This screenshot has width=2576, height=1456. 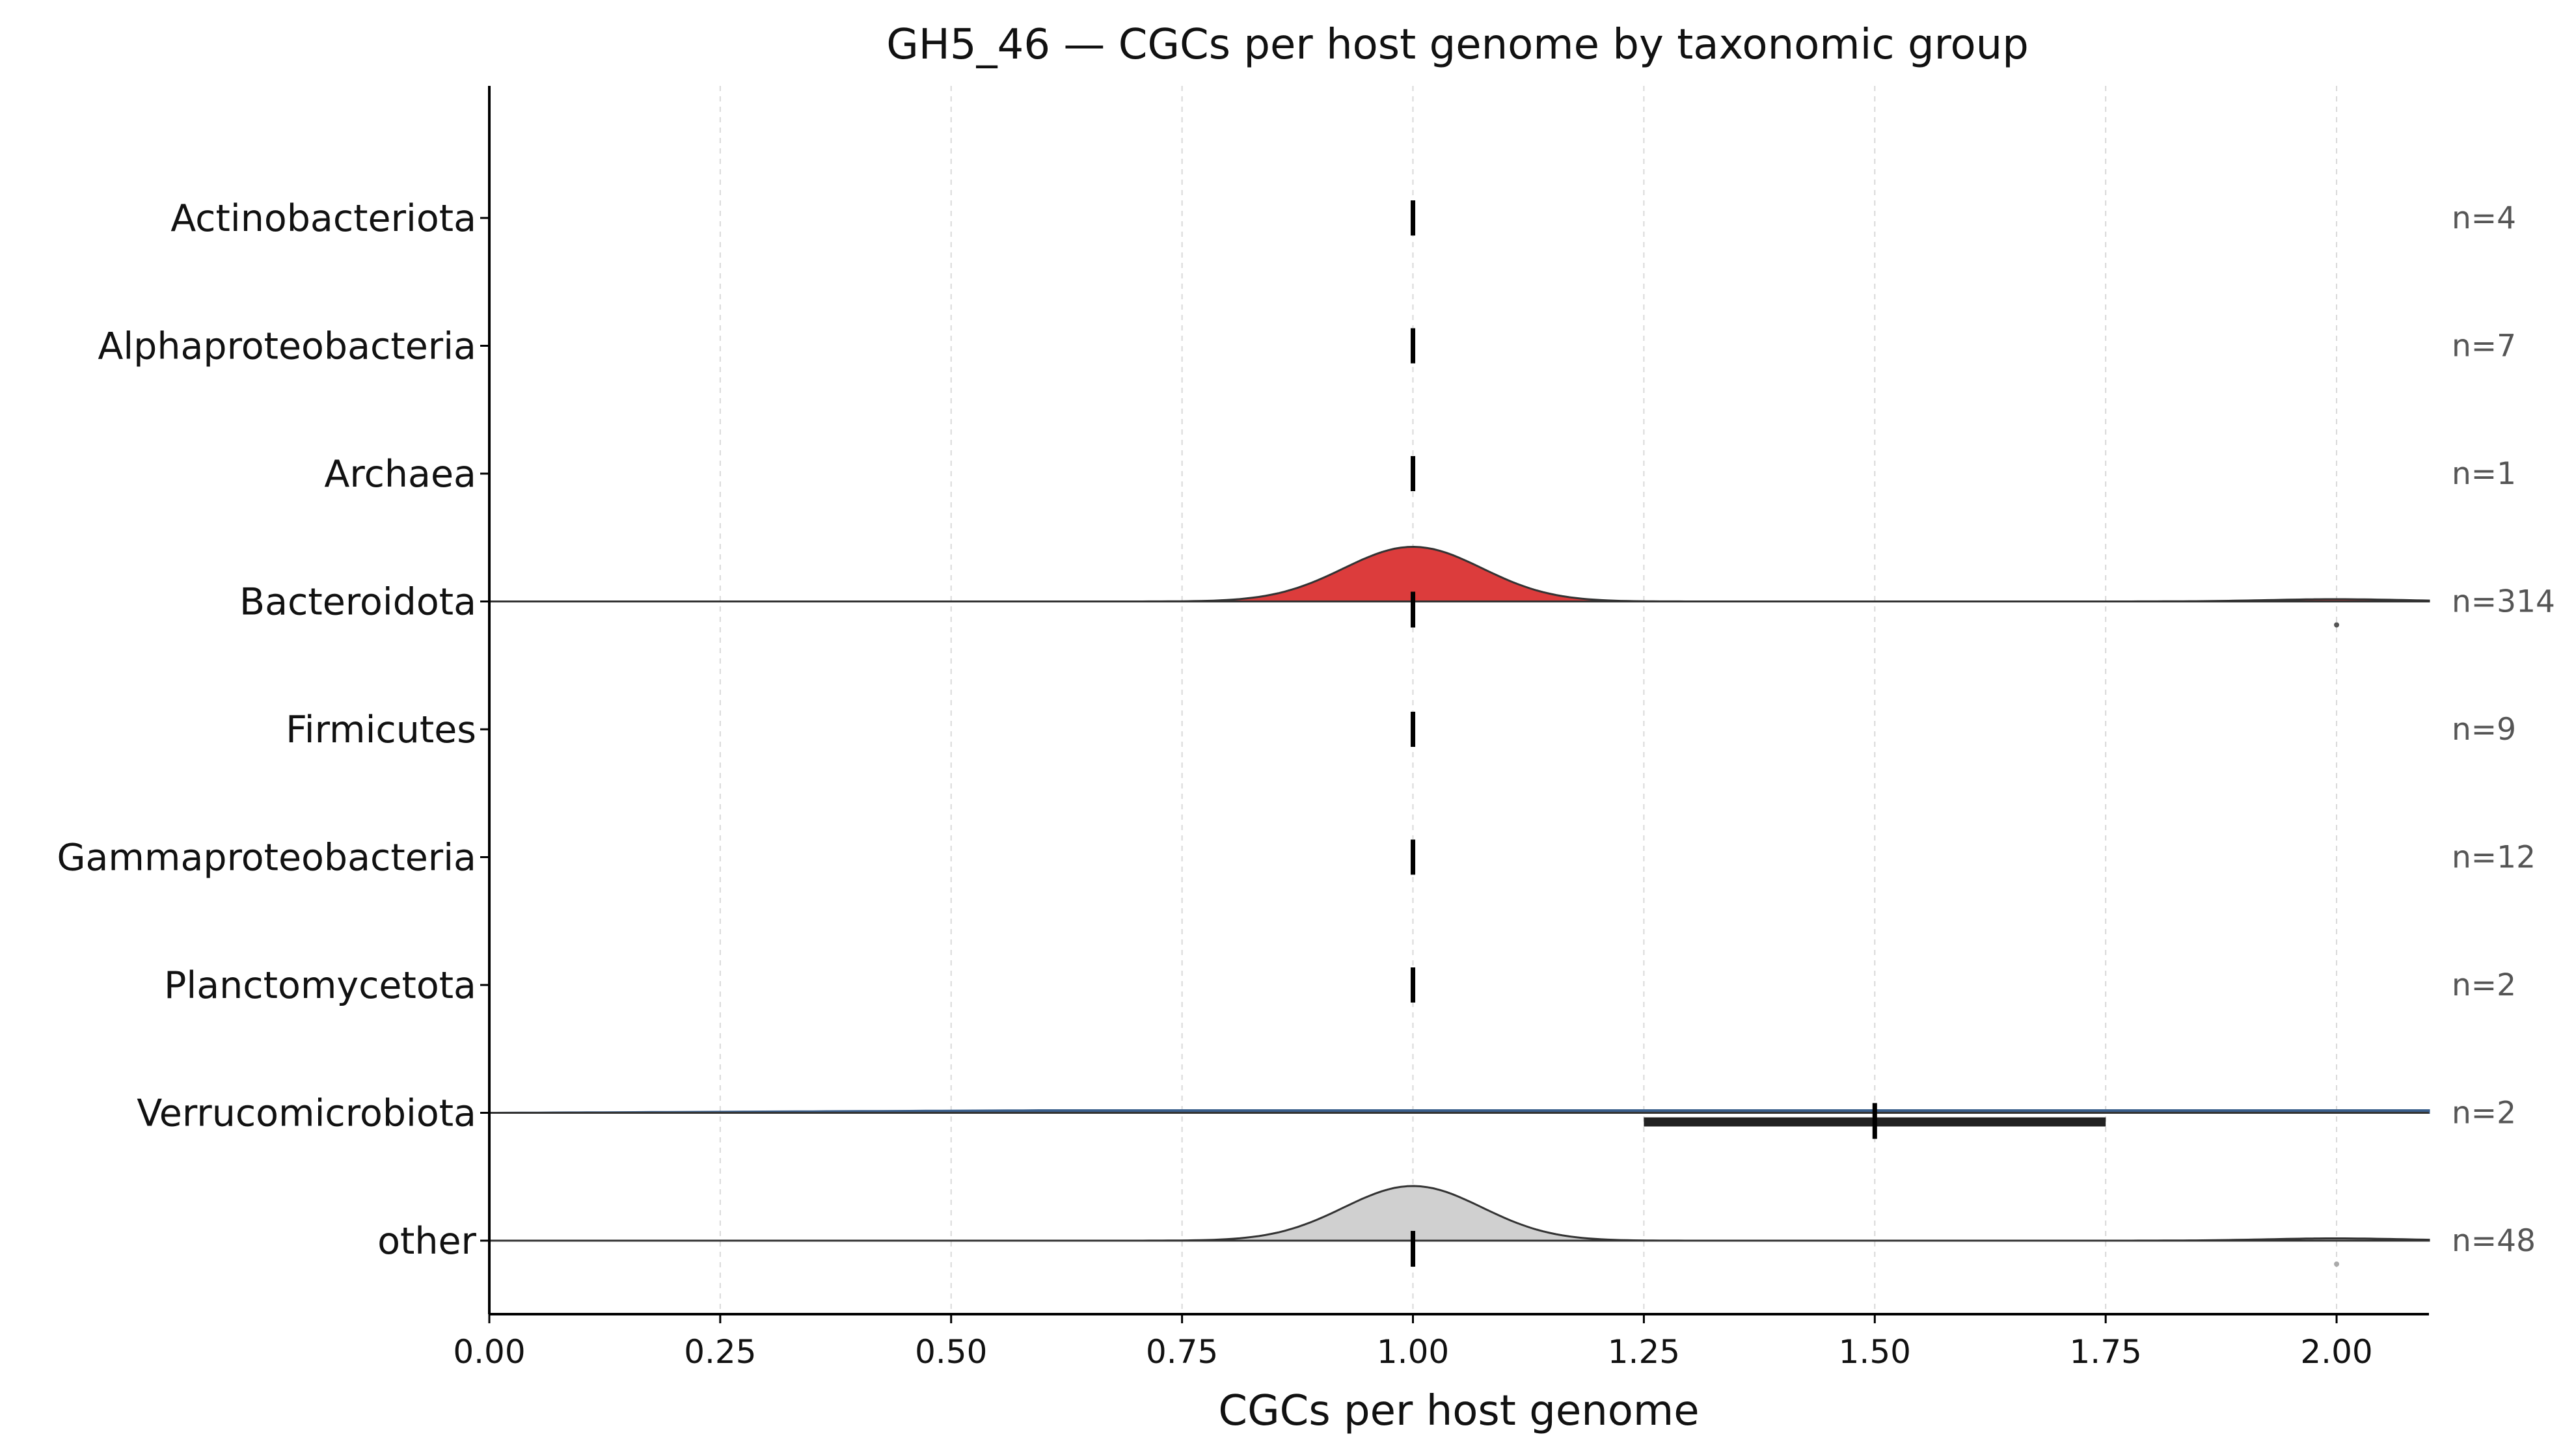 What do you see at coordinates (2494, 858) in the screenshot?
I see `n-count-label: n=12` at bounding box center [2494, 858].